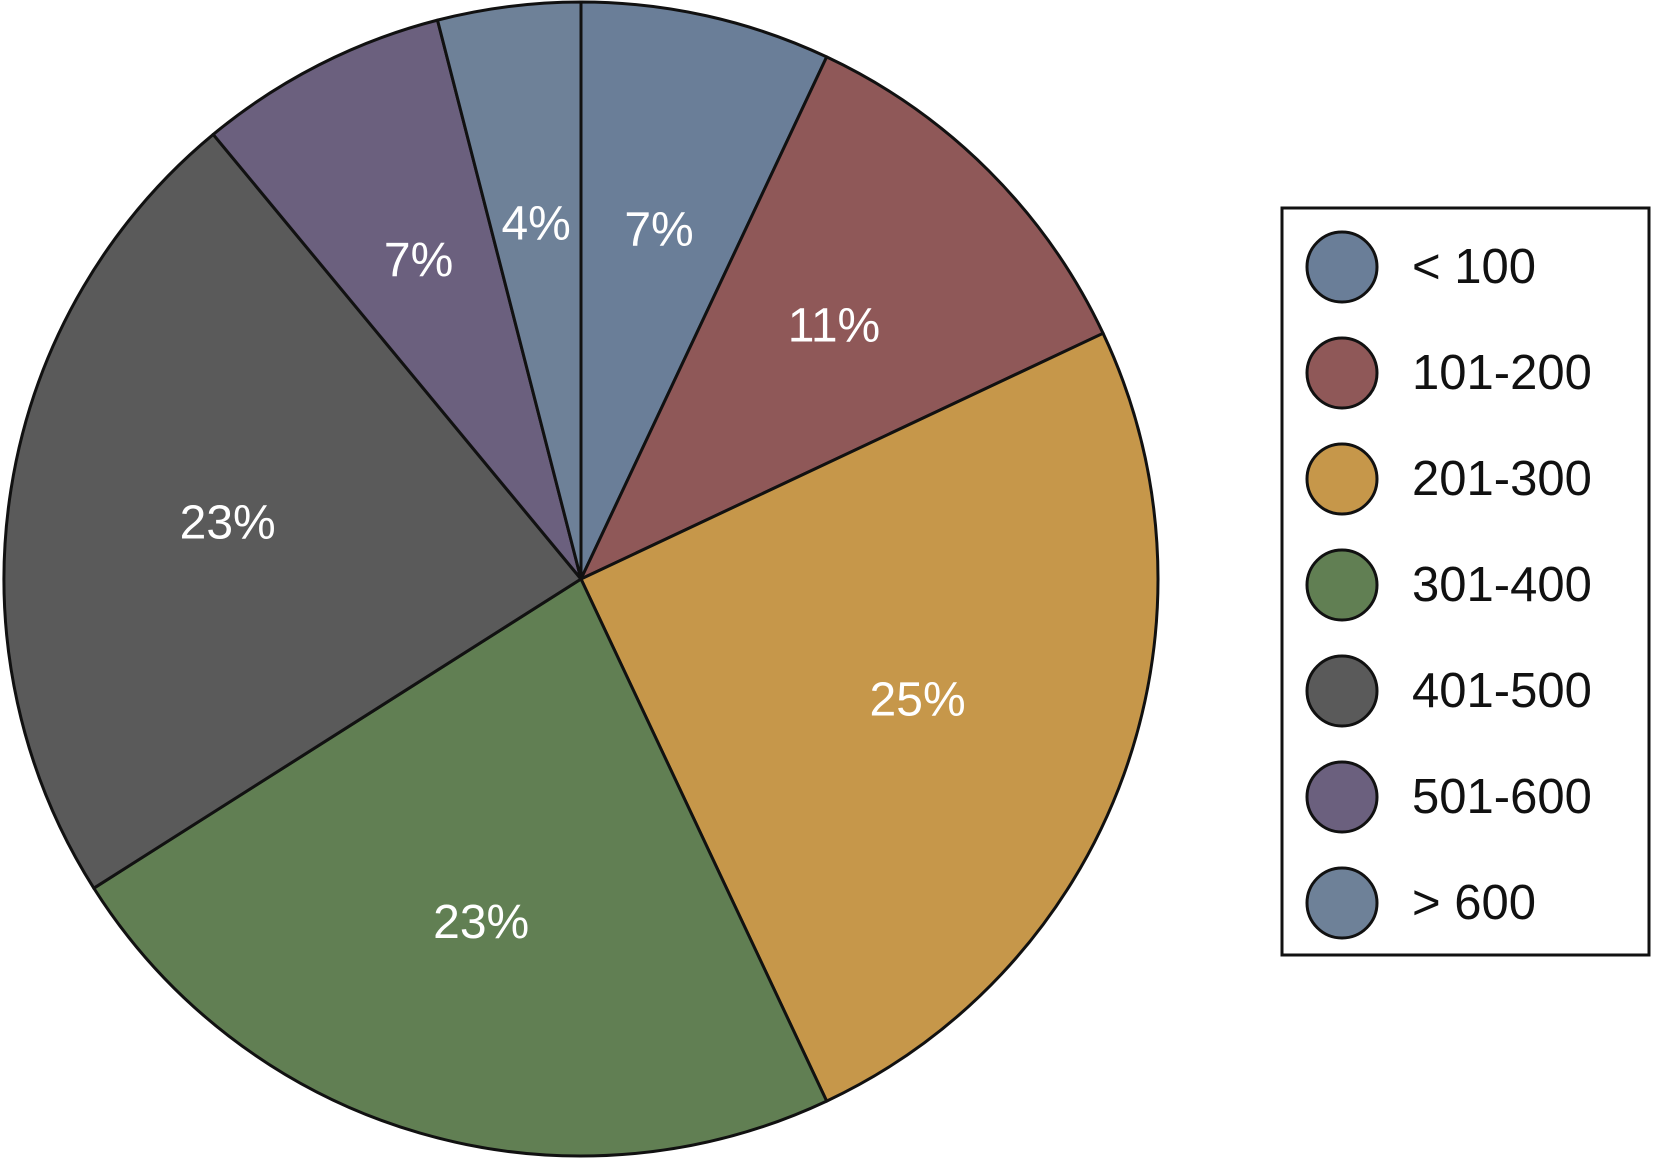 Image resolution: width=1653 pixels, height=1163 pixels. Describe the element at coordinates (418, 260) in the screenshot. I see `slice-label-501-600: 7%` at that location.